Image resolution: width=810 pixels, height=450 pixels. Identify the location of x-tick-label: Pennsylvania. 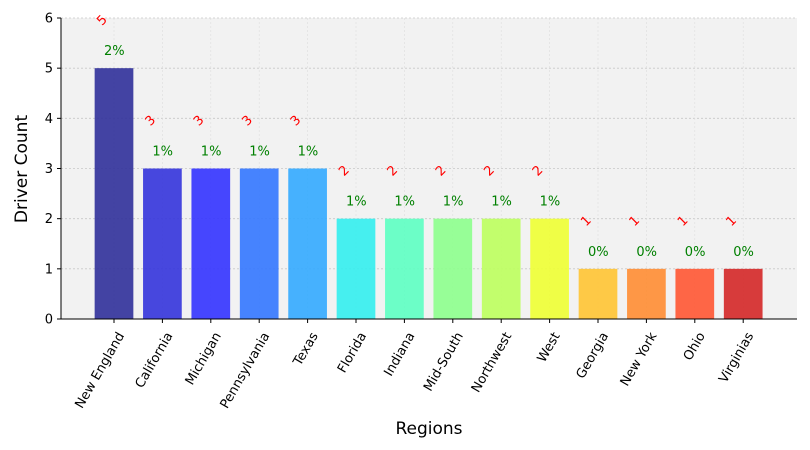
(246, 370).